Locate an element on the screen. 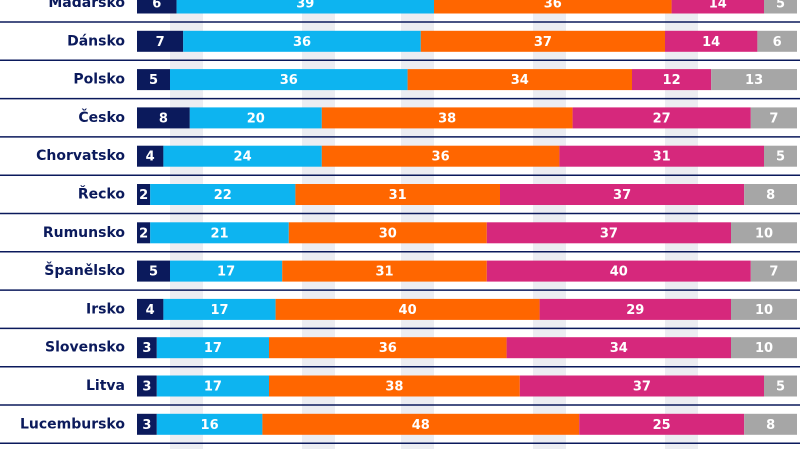 The height and width of the screenshot is (449, 800). value-label: 39 is located at coordinates (305, 6).